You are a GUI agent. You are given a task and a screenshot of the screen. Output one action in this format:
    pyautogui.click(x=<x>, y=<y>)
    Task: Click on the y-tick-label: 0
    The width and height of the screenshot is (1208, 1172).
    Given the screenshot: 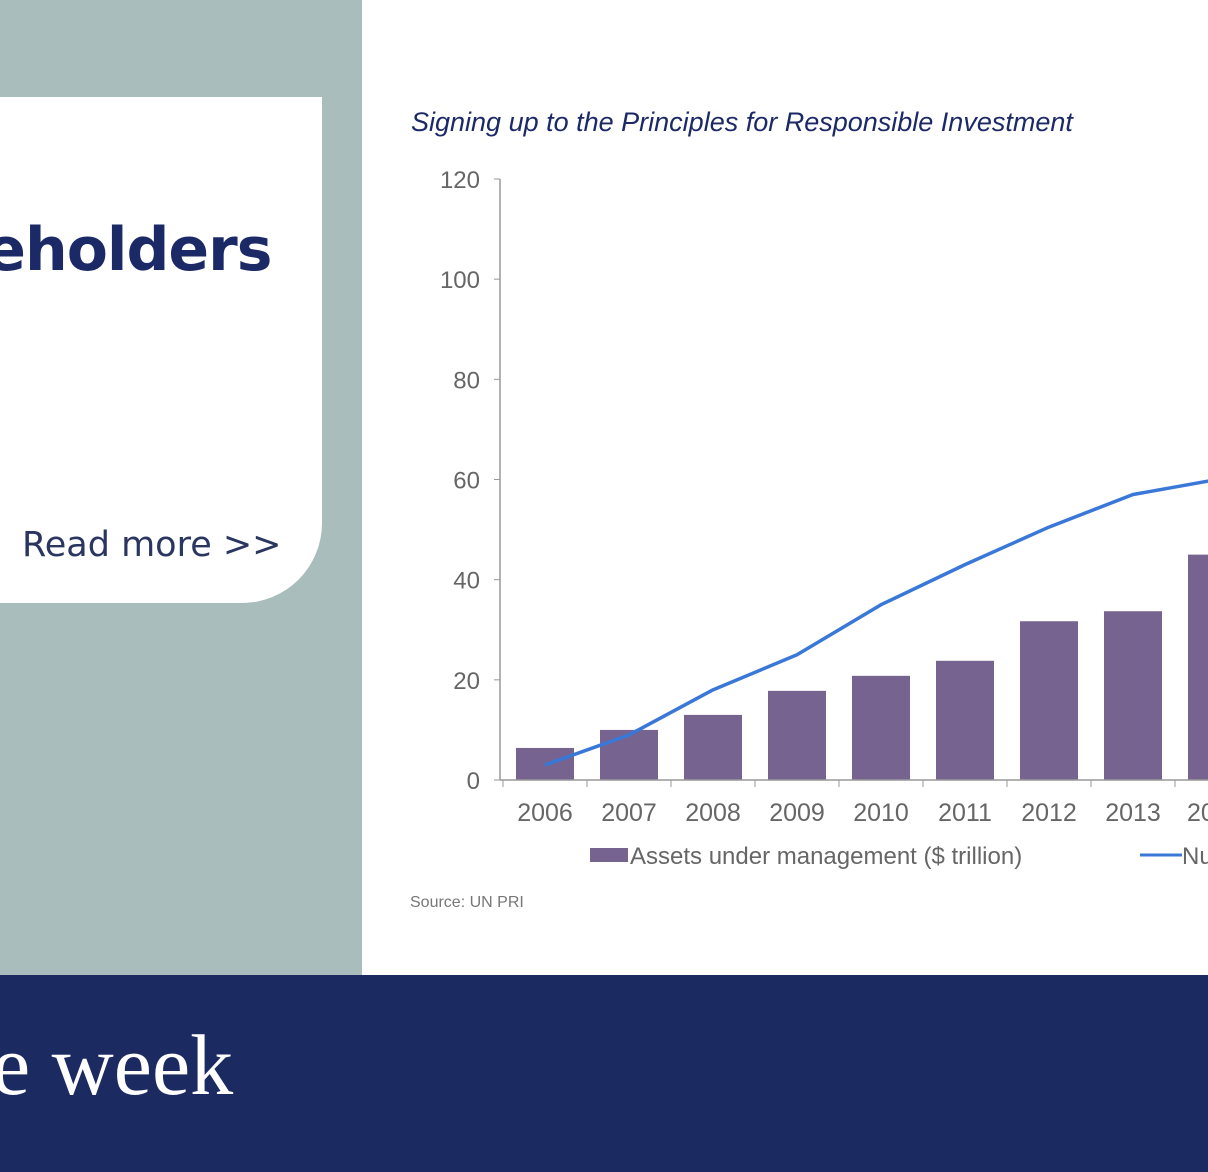 What is the action you would take?
    pyautogui.click(x=473, y=781)
    